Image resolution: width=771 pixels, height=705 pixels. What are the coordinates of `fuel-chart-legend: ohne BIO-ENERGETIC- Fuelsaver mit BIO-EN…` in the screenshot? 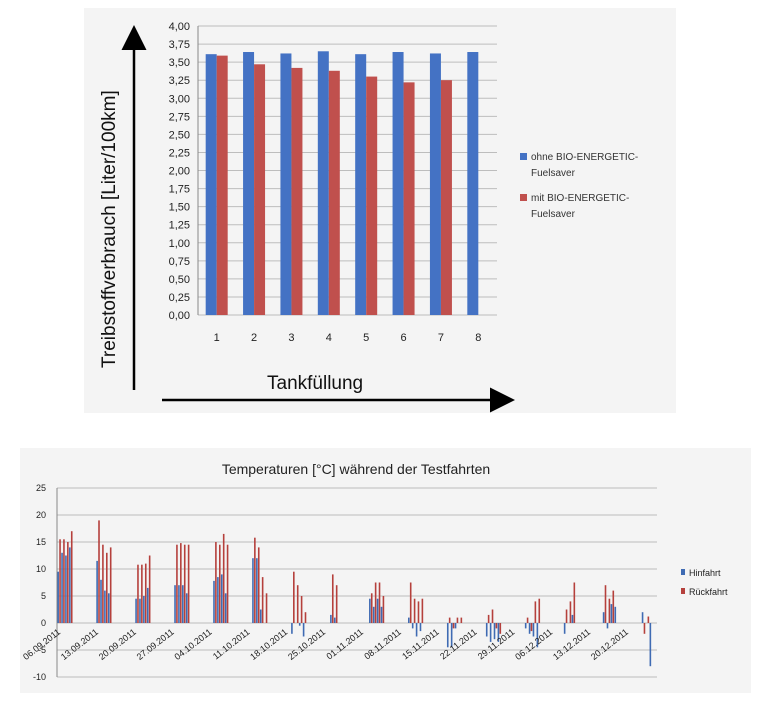 It's located at (579, 186).